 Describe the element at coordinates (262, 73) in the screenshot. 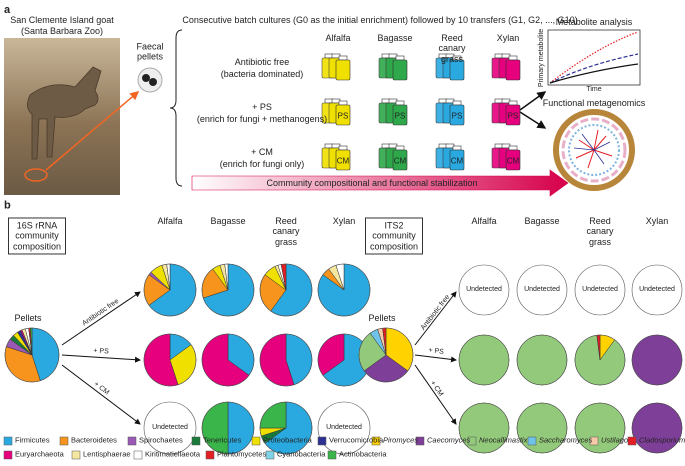

I see `condition-desc: (bacteria dominated)` at that location.